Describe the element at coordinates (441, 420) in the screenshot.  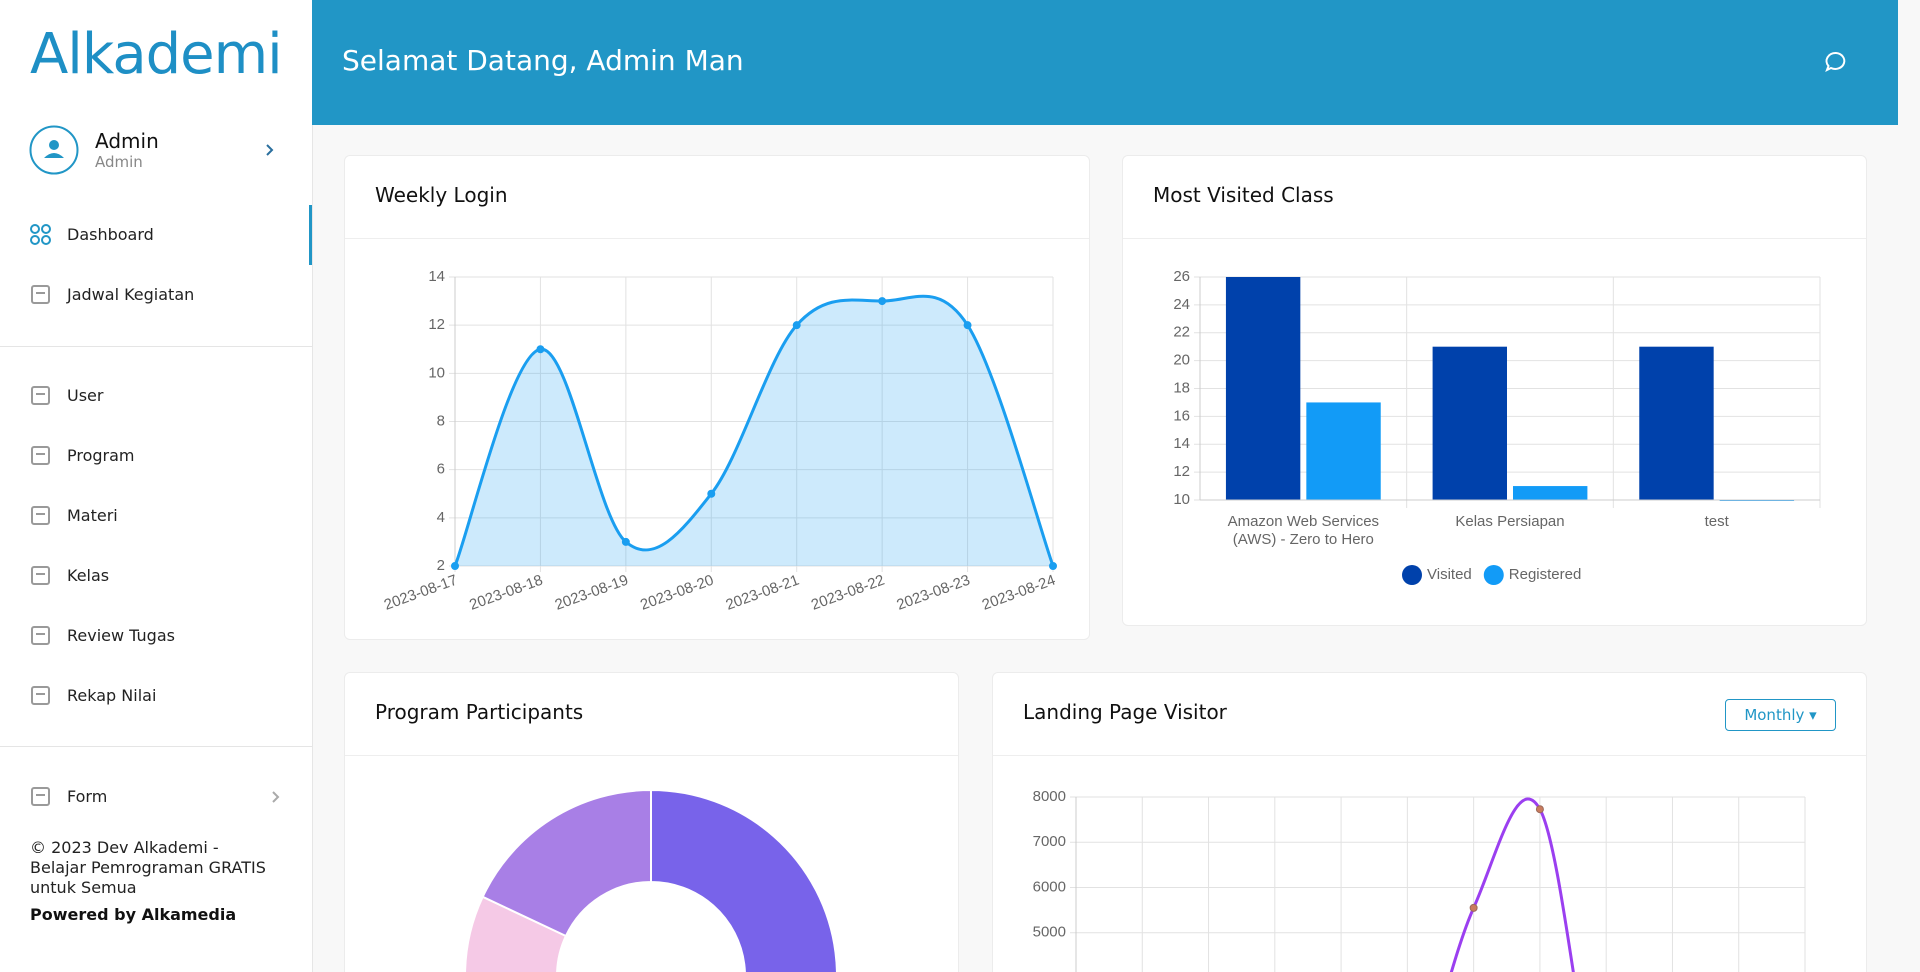
I see `y-tick-label: 8` at that location.